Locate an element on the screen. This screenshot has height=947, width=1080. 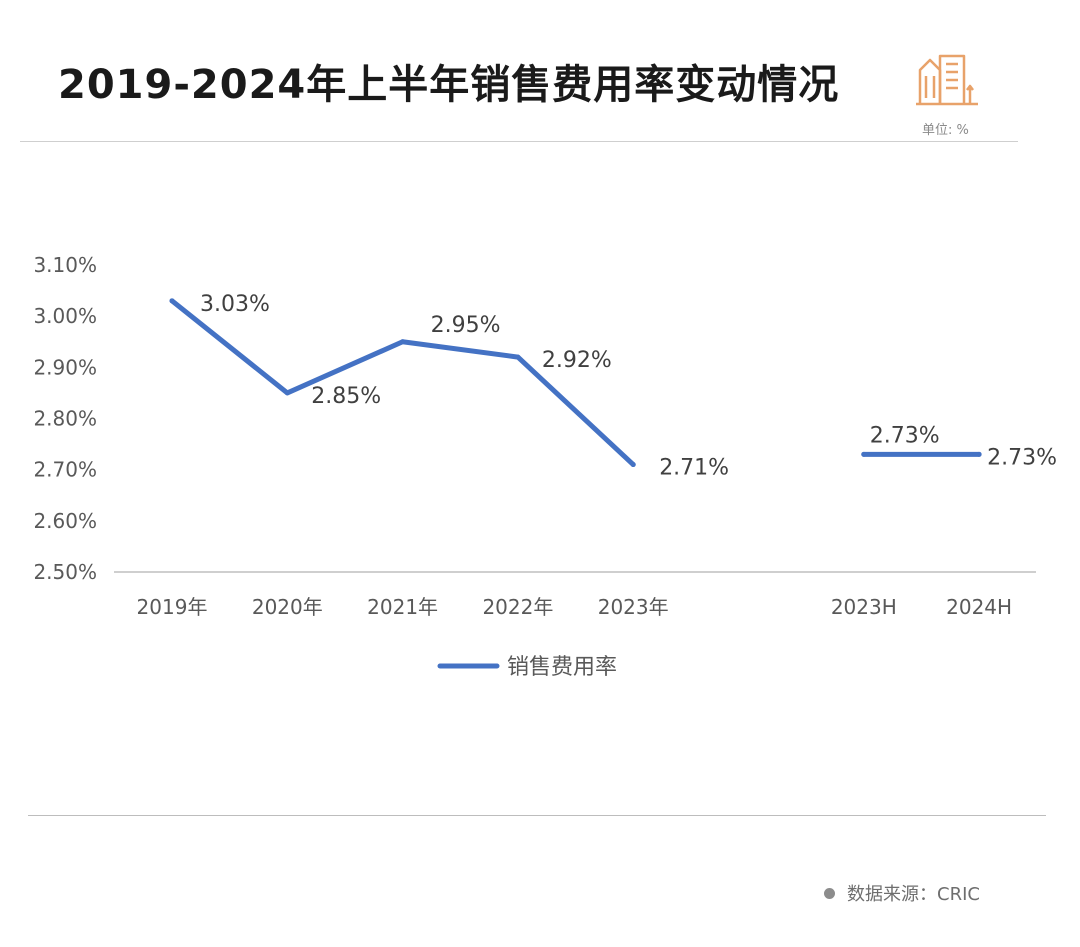
series-line-segment is located at coordinates (402, 383).